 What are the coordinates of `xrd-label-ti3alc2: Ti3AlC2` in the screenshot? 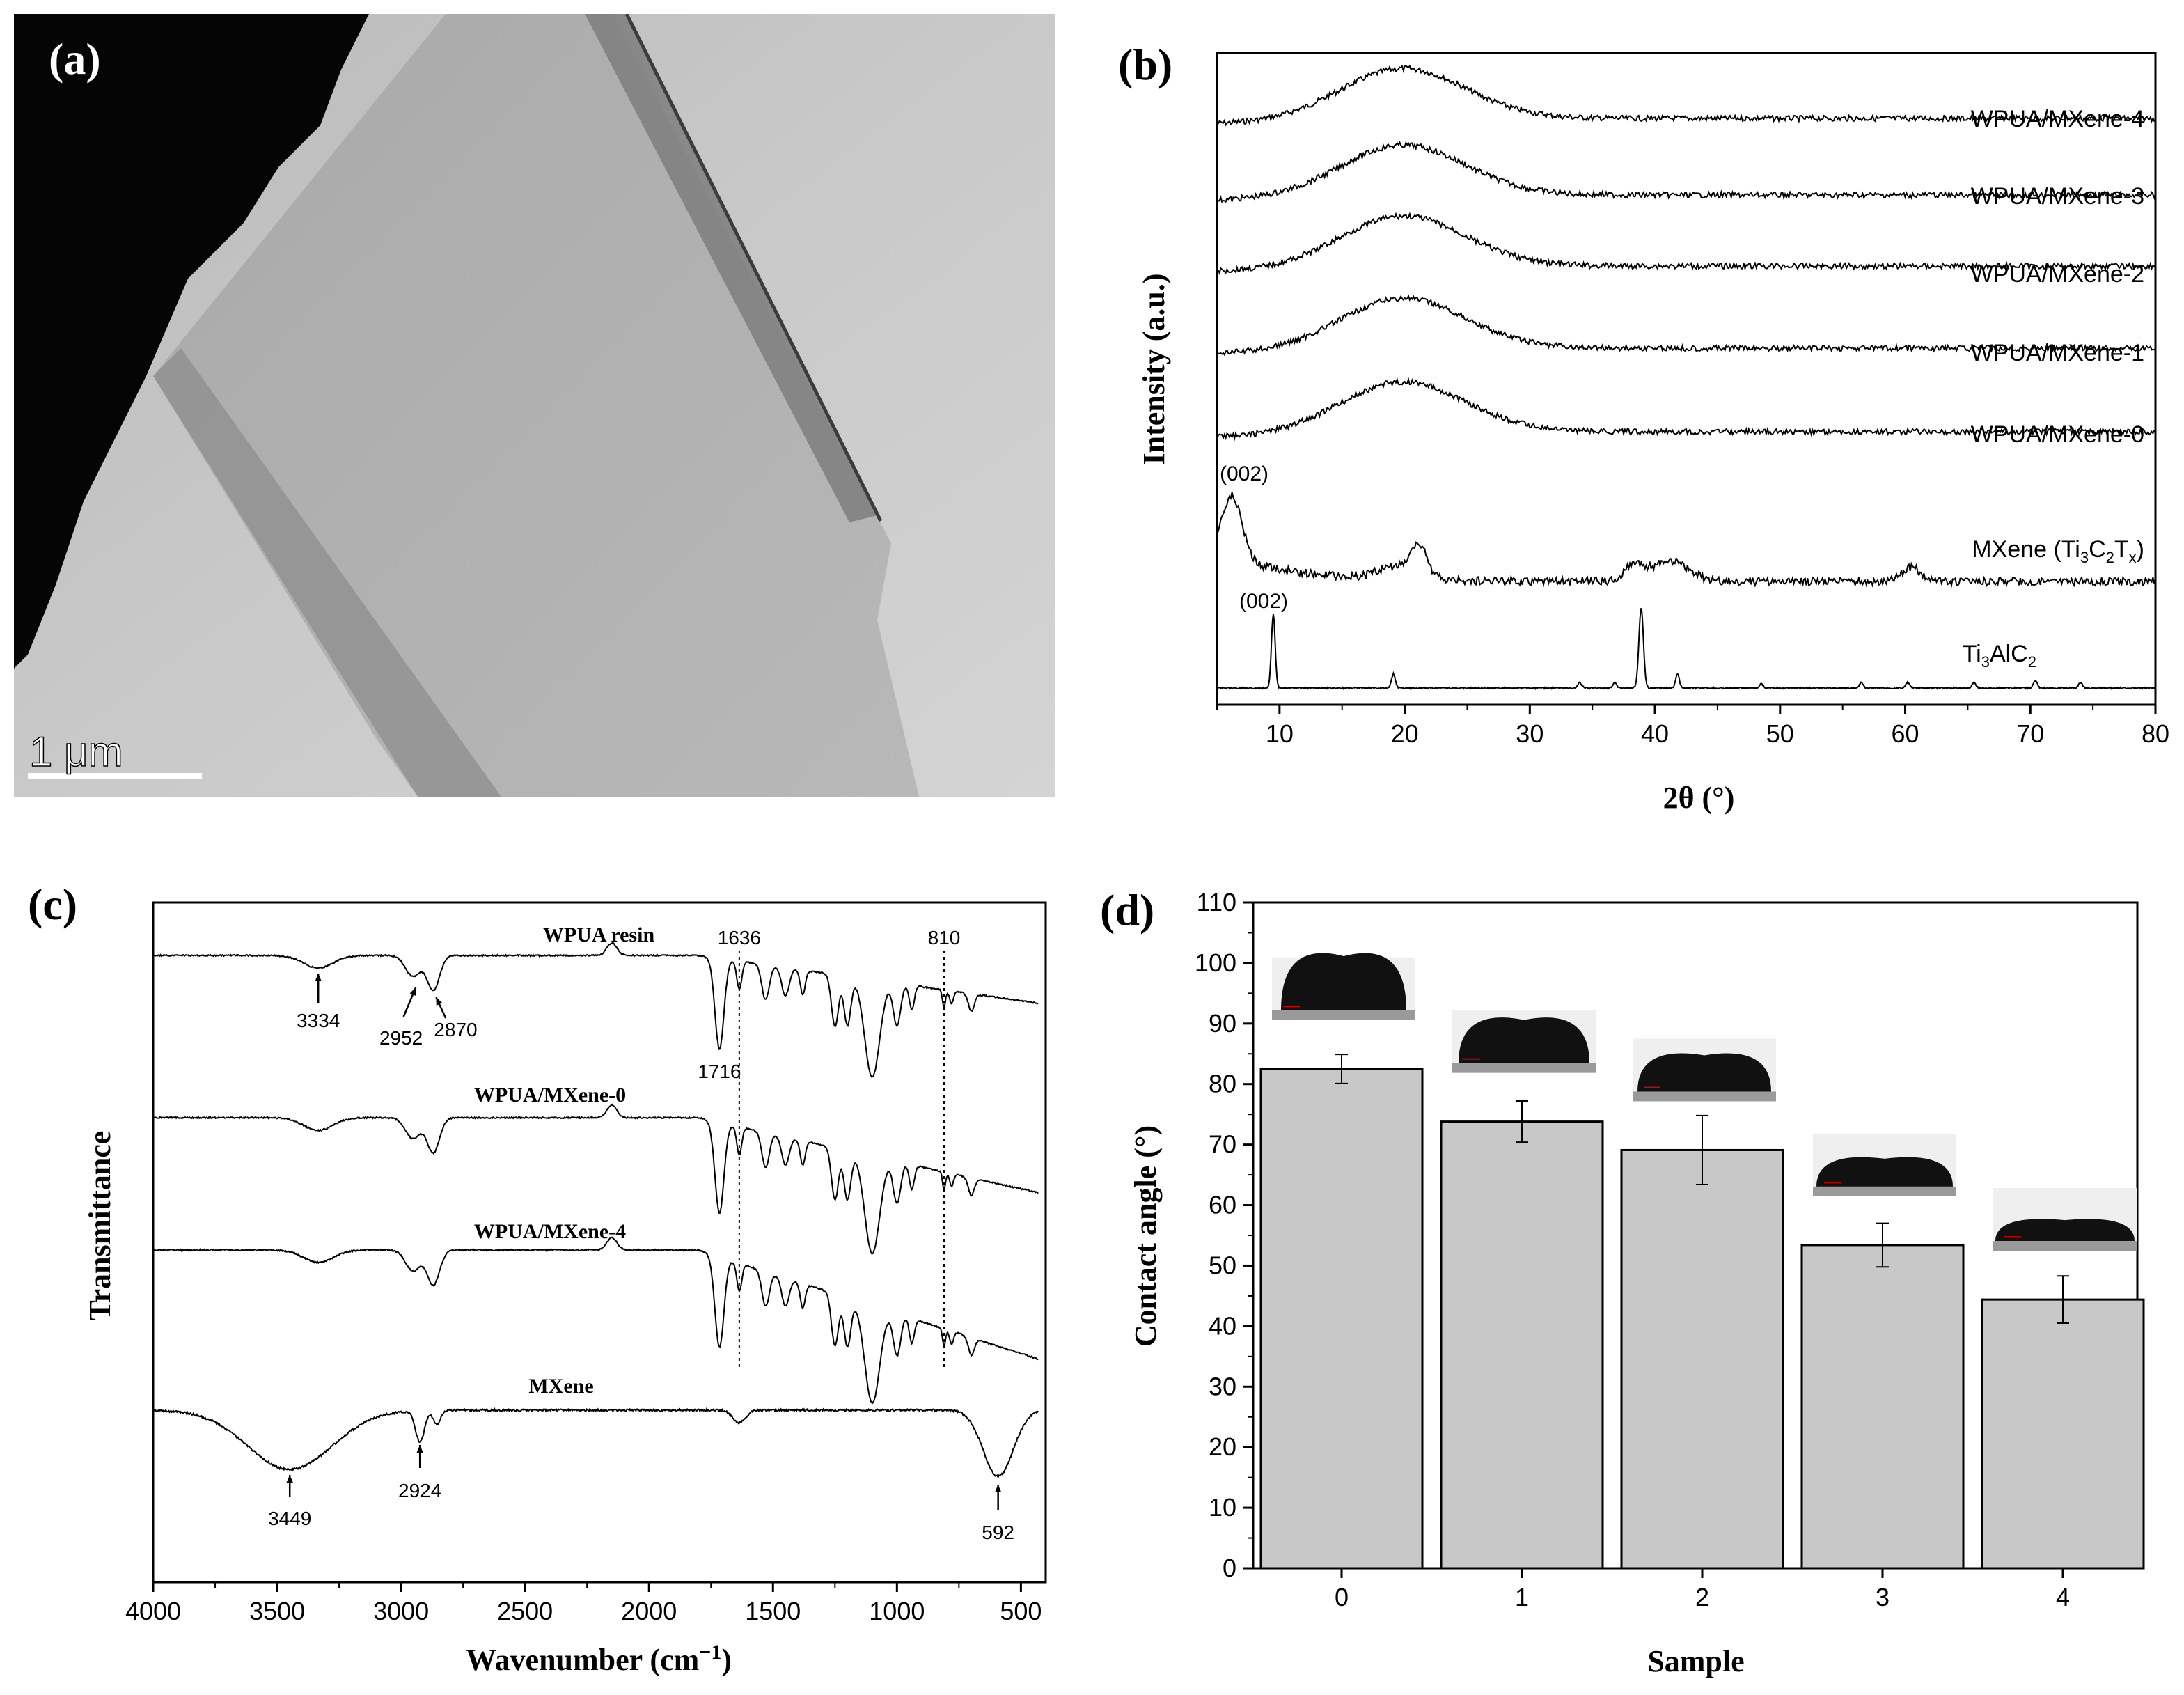 It's located at (2000, 656).